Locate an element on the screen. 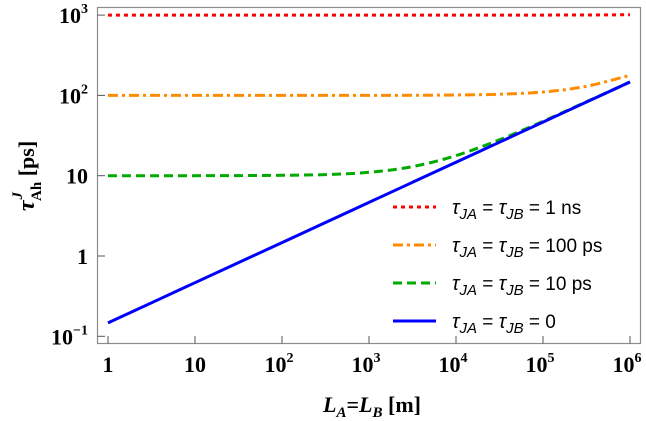  x-tick-label: 1 is located at coordinates (108, 364).